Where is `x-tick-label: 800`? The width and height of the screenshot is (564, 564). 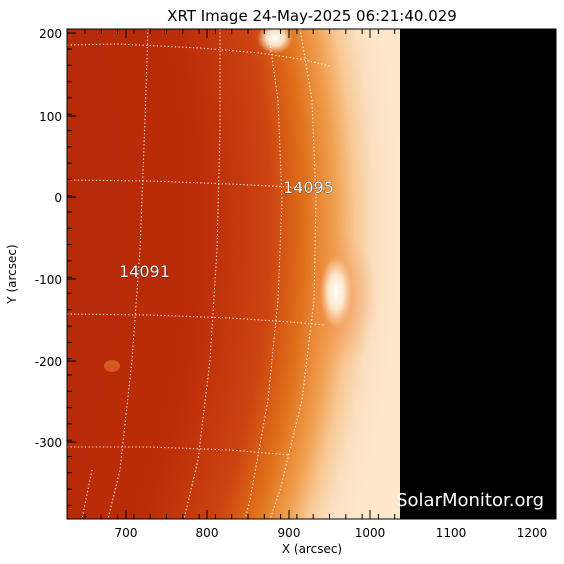 x-tick-label: 800 is located at coordinates (207, 533).